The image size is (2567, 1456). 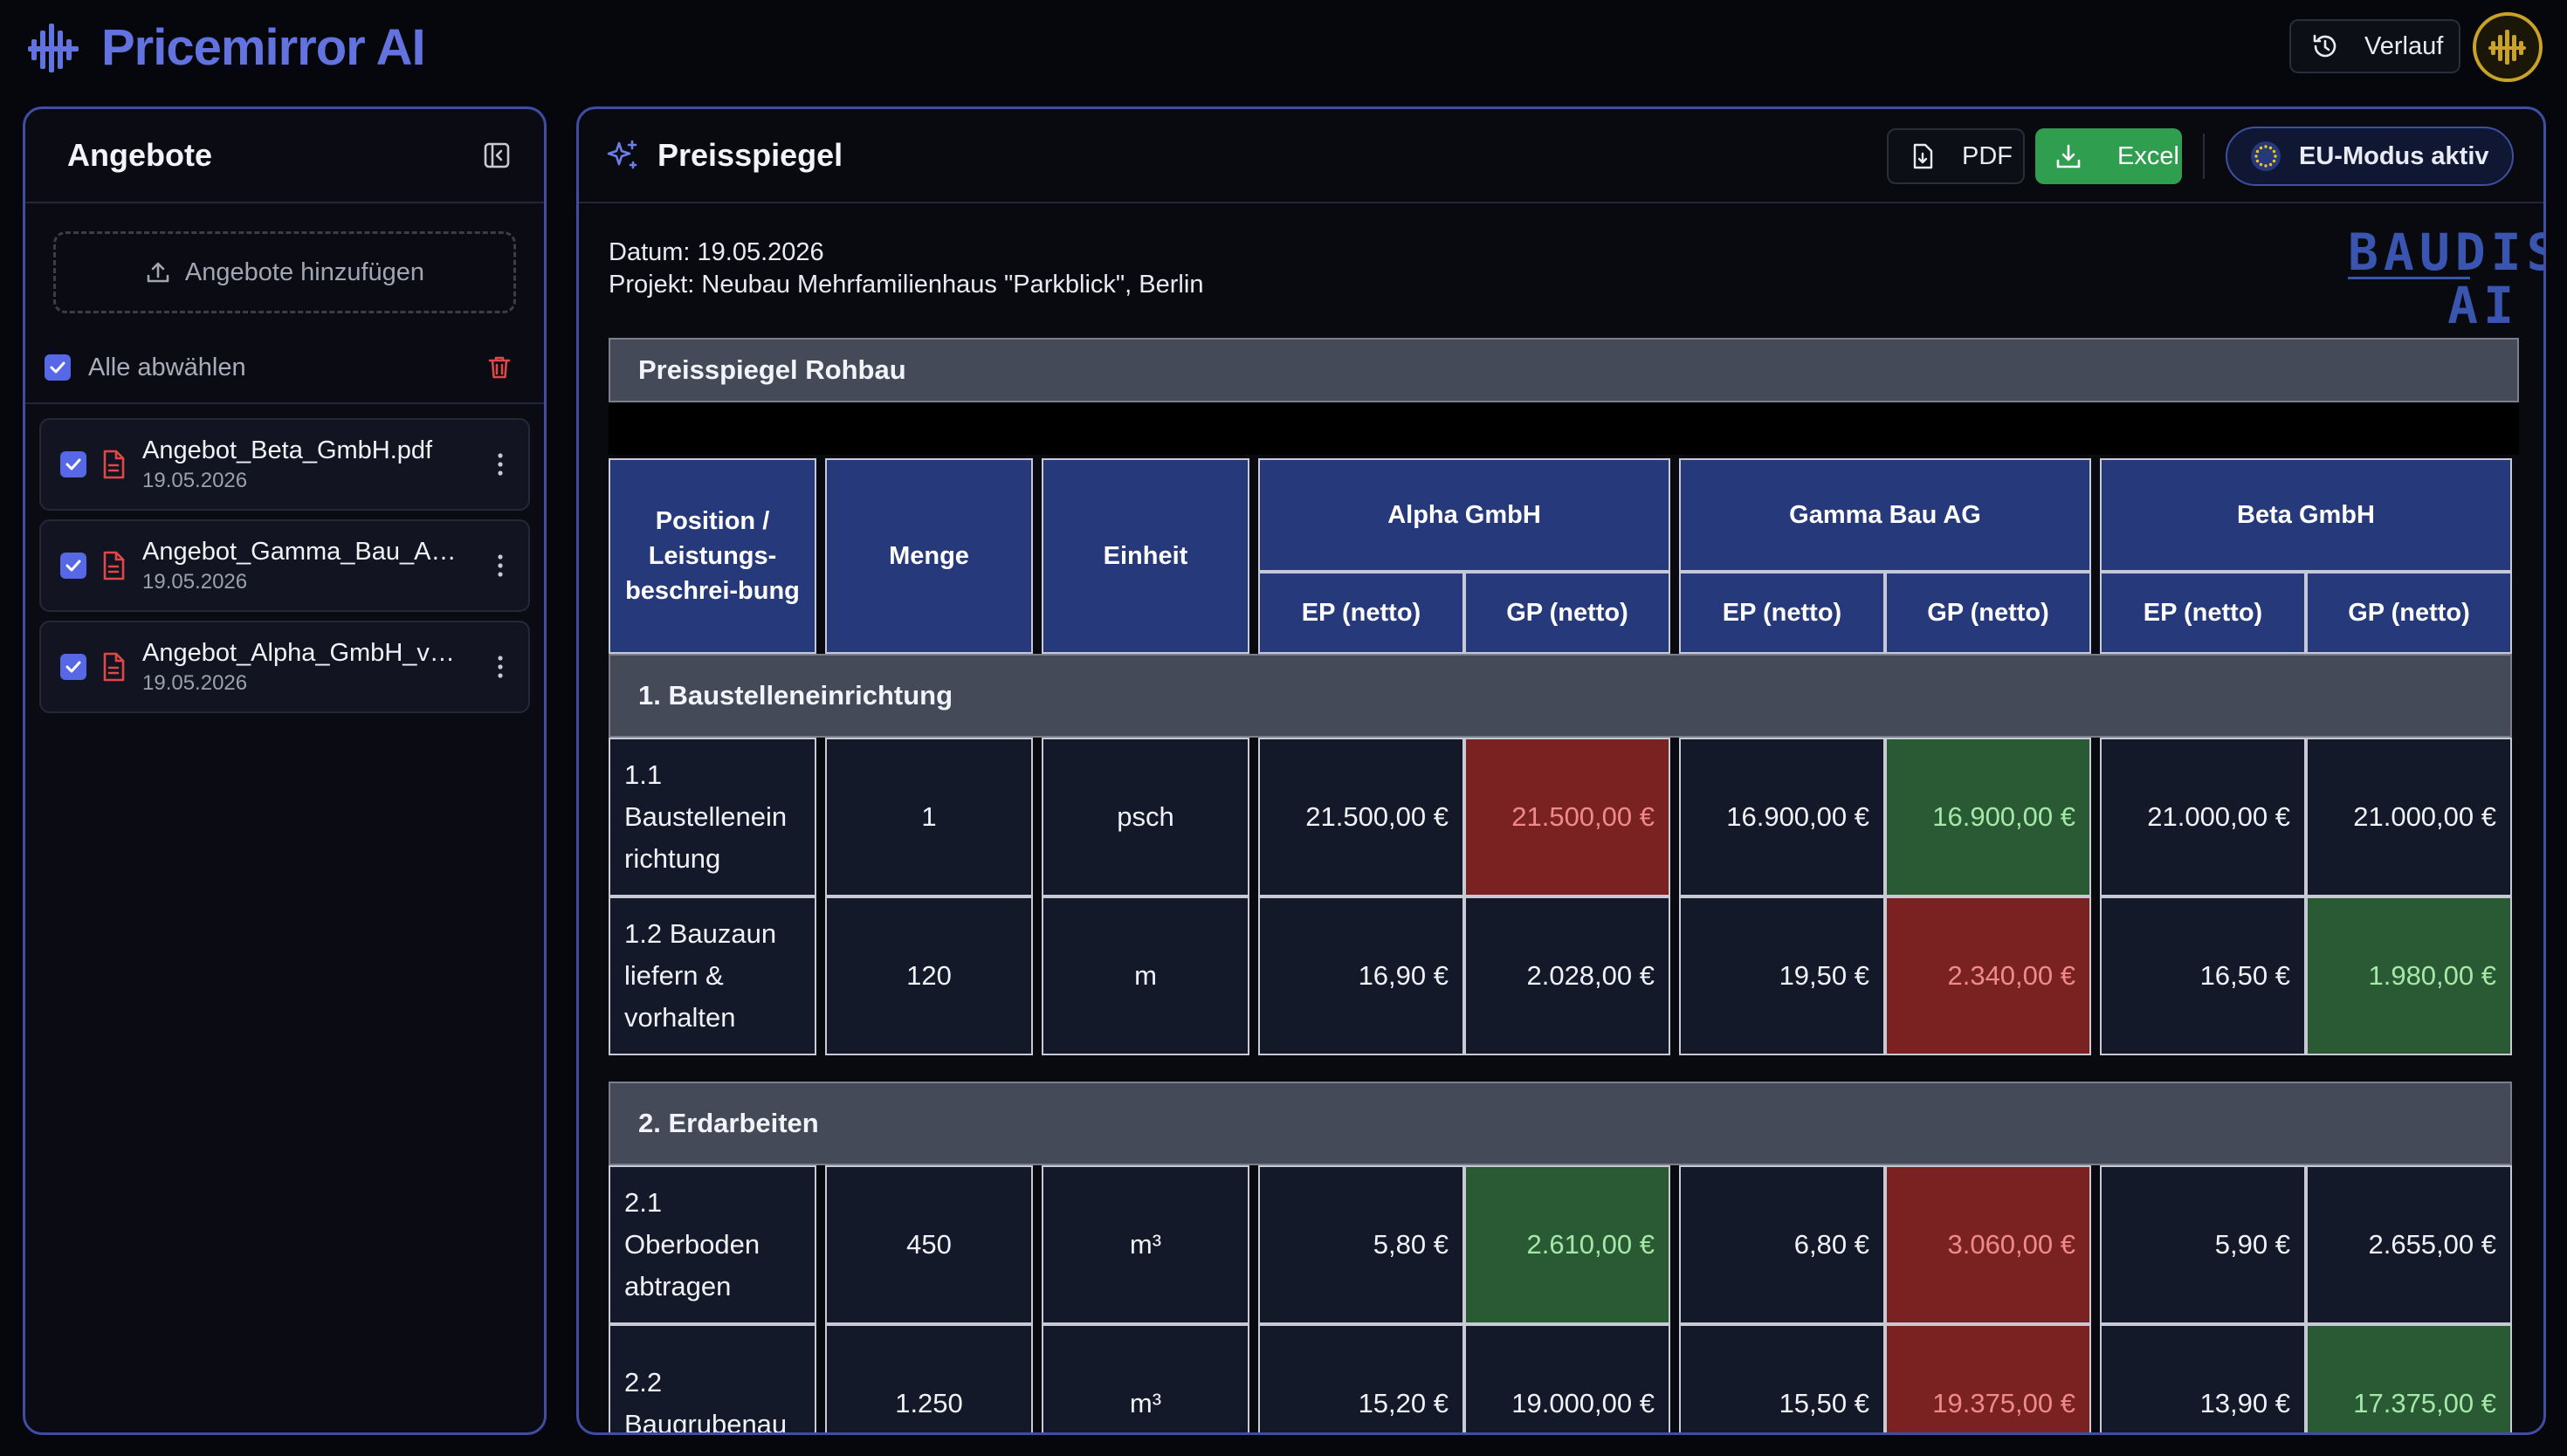 I want to click on quantity-cell: 1.250, so click(x=929, y=1378).